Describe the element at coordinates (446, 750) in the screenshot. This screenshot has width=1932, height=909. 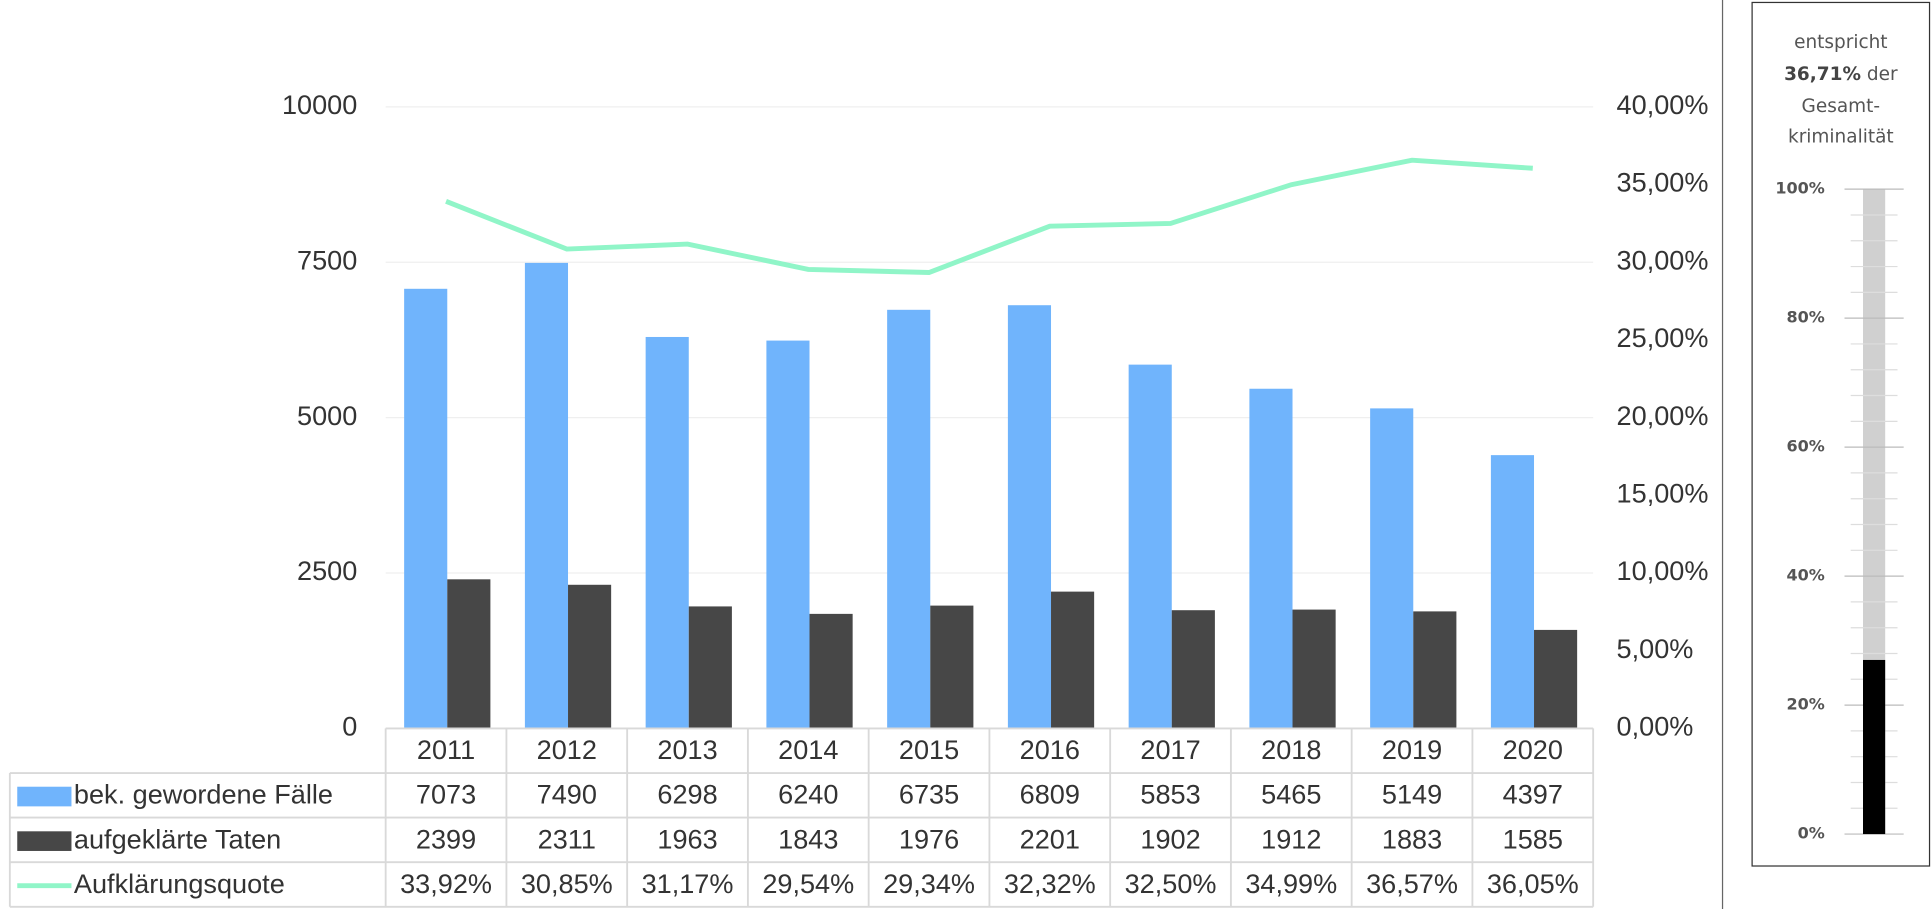
I see `x-tick-label: 2011` at that location.